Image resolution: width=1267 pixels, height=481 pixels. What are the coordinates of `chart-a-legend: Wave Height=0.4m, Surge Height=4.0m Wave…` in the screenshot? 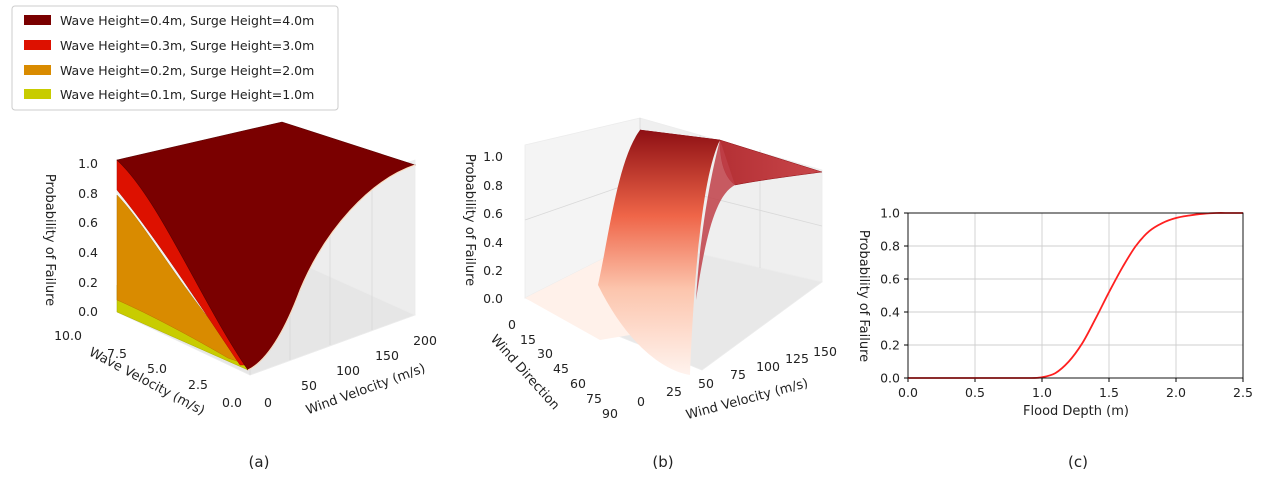 It's located at (175, 58).